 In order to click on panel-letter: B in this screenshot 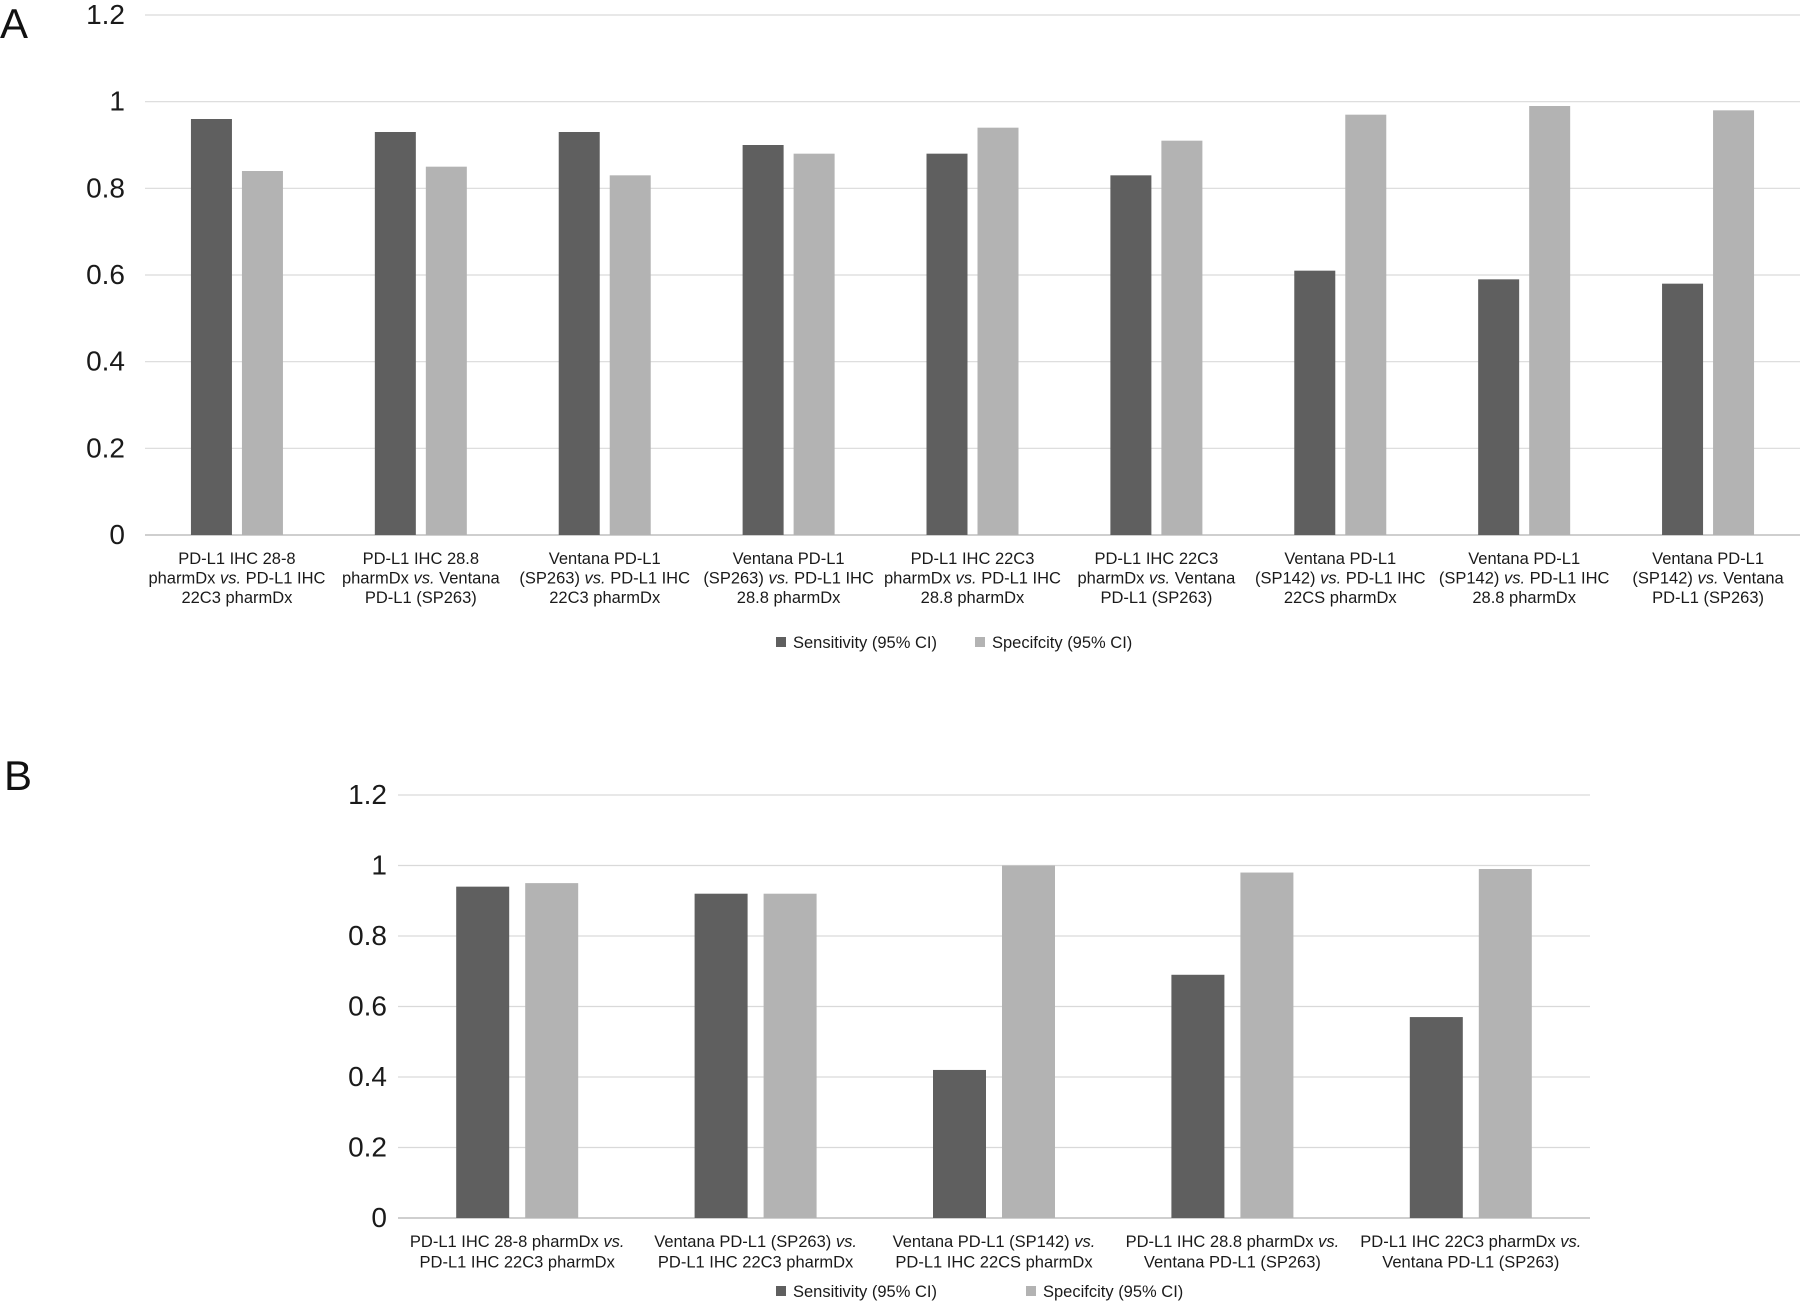, I will do `click(18, 775)`.